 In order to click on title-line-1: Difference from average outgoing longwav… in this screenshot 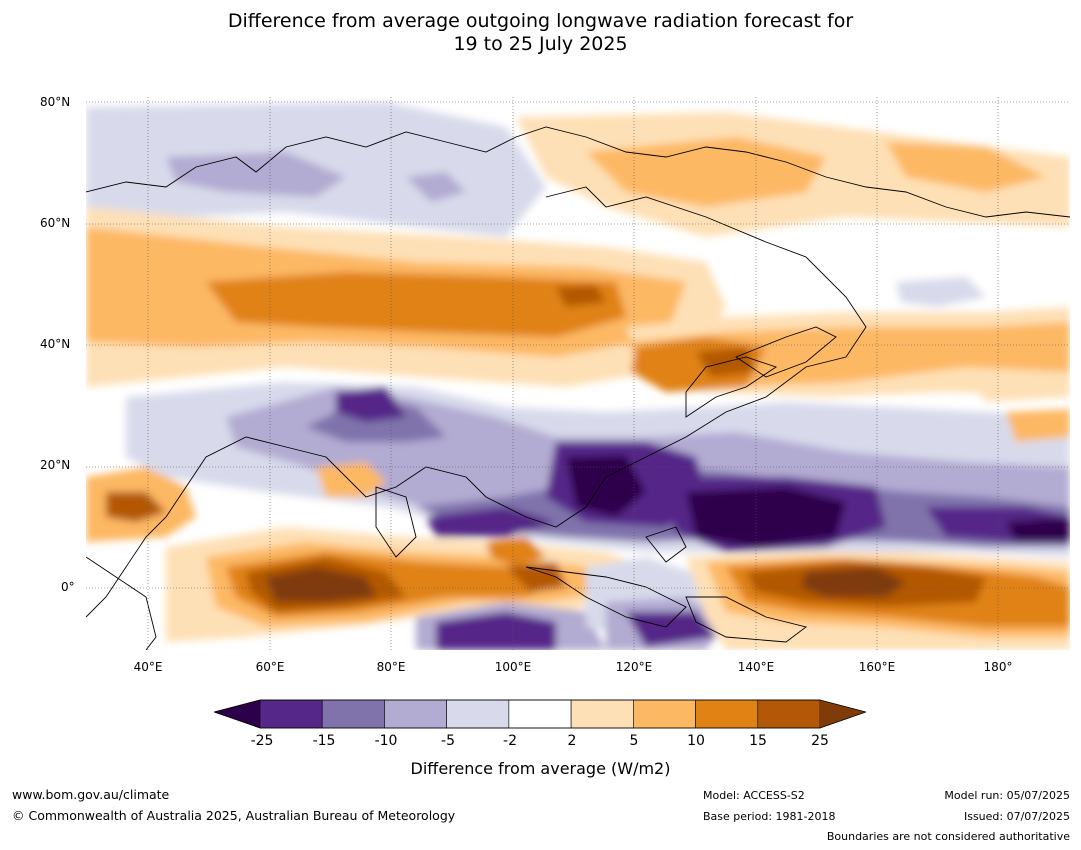, I will do `click(540, 21)`.